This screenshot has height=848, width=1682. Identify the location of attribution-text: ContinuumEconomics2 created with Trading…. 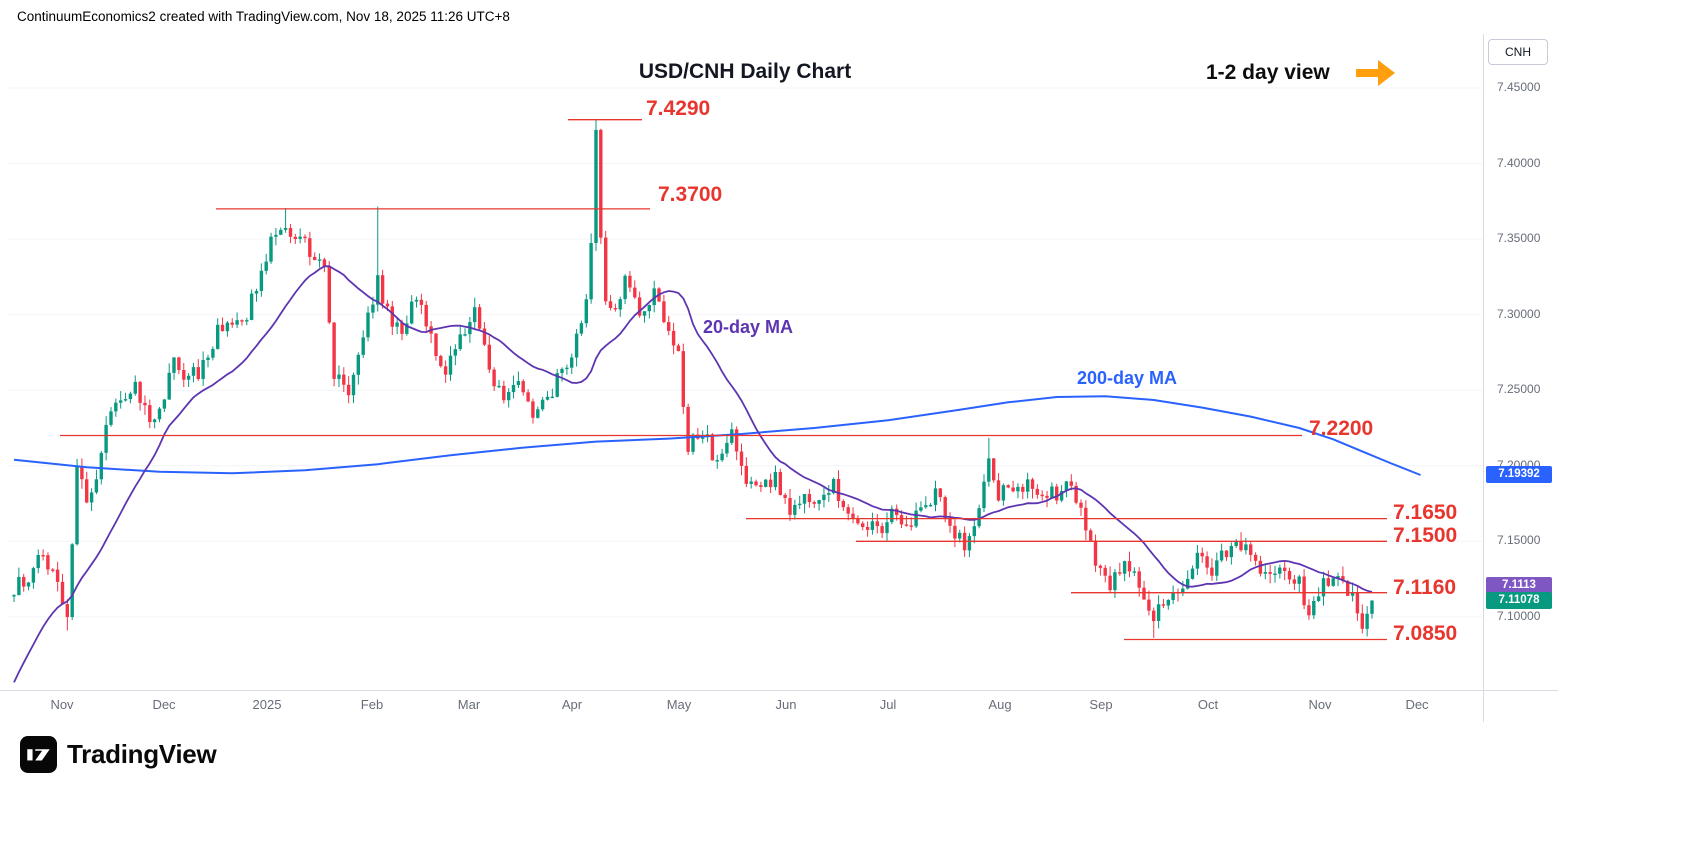
(263, 16).